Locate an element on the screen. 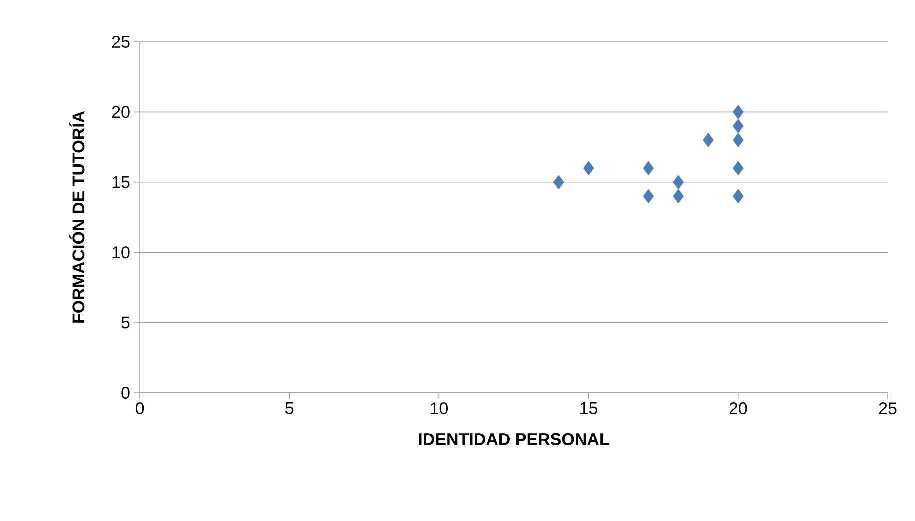 The height and width of the screenshot is (521, 915). x-tick-label: 5 is located at coordinates (290, 408).